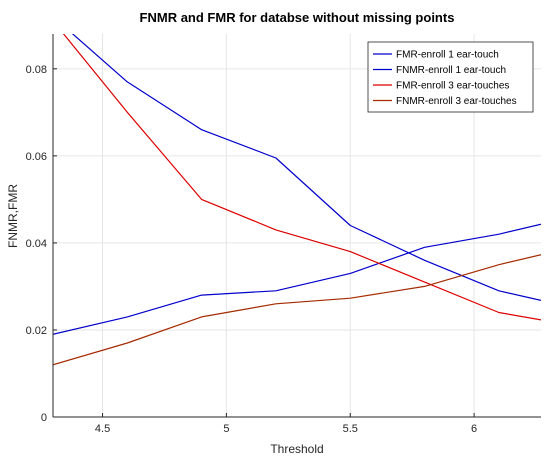  Describe the element at coordinates (350, 429) in the screenshot. I see `x-tick-label-2: 5.5` at that location.